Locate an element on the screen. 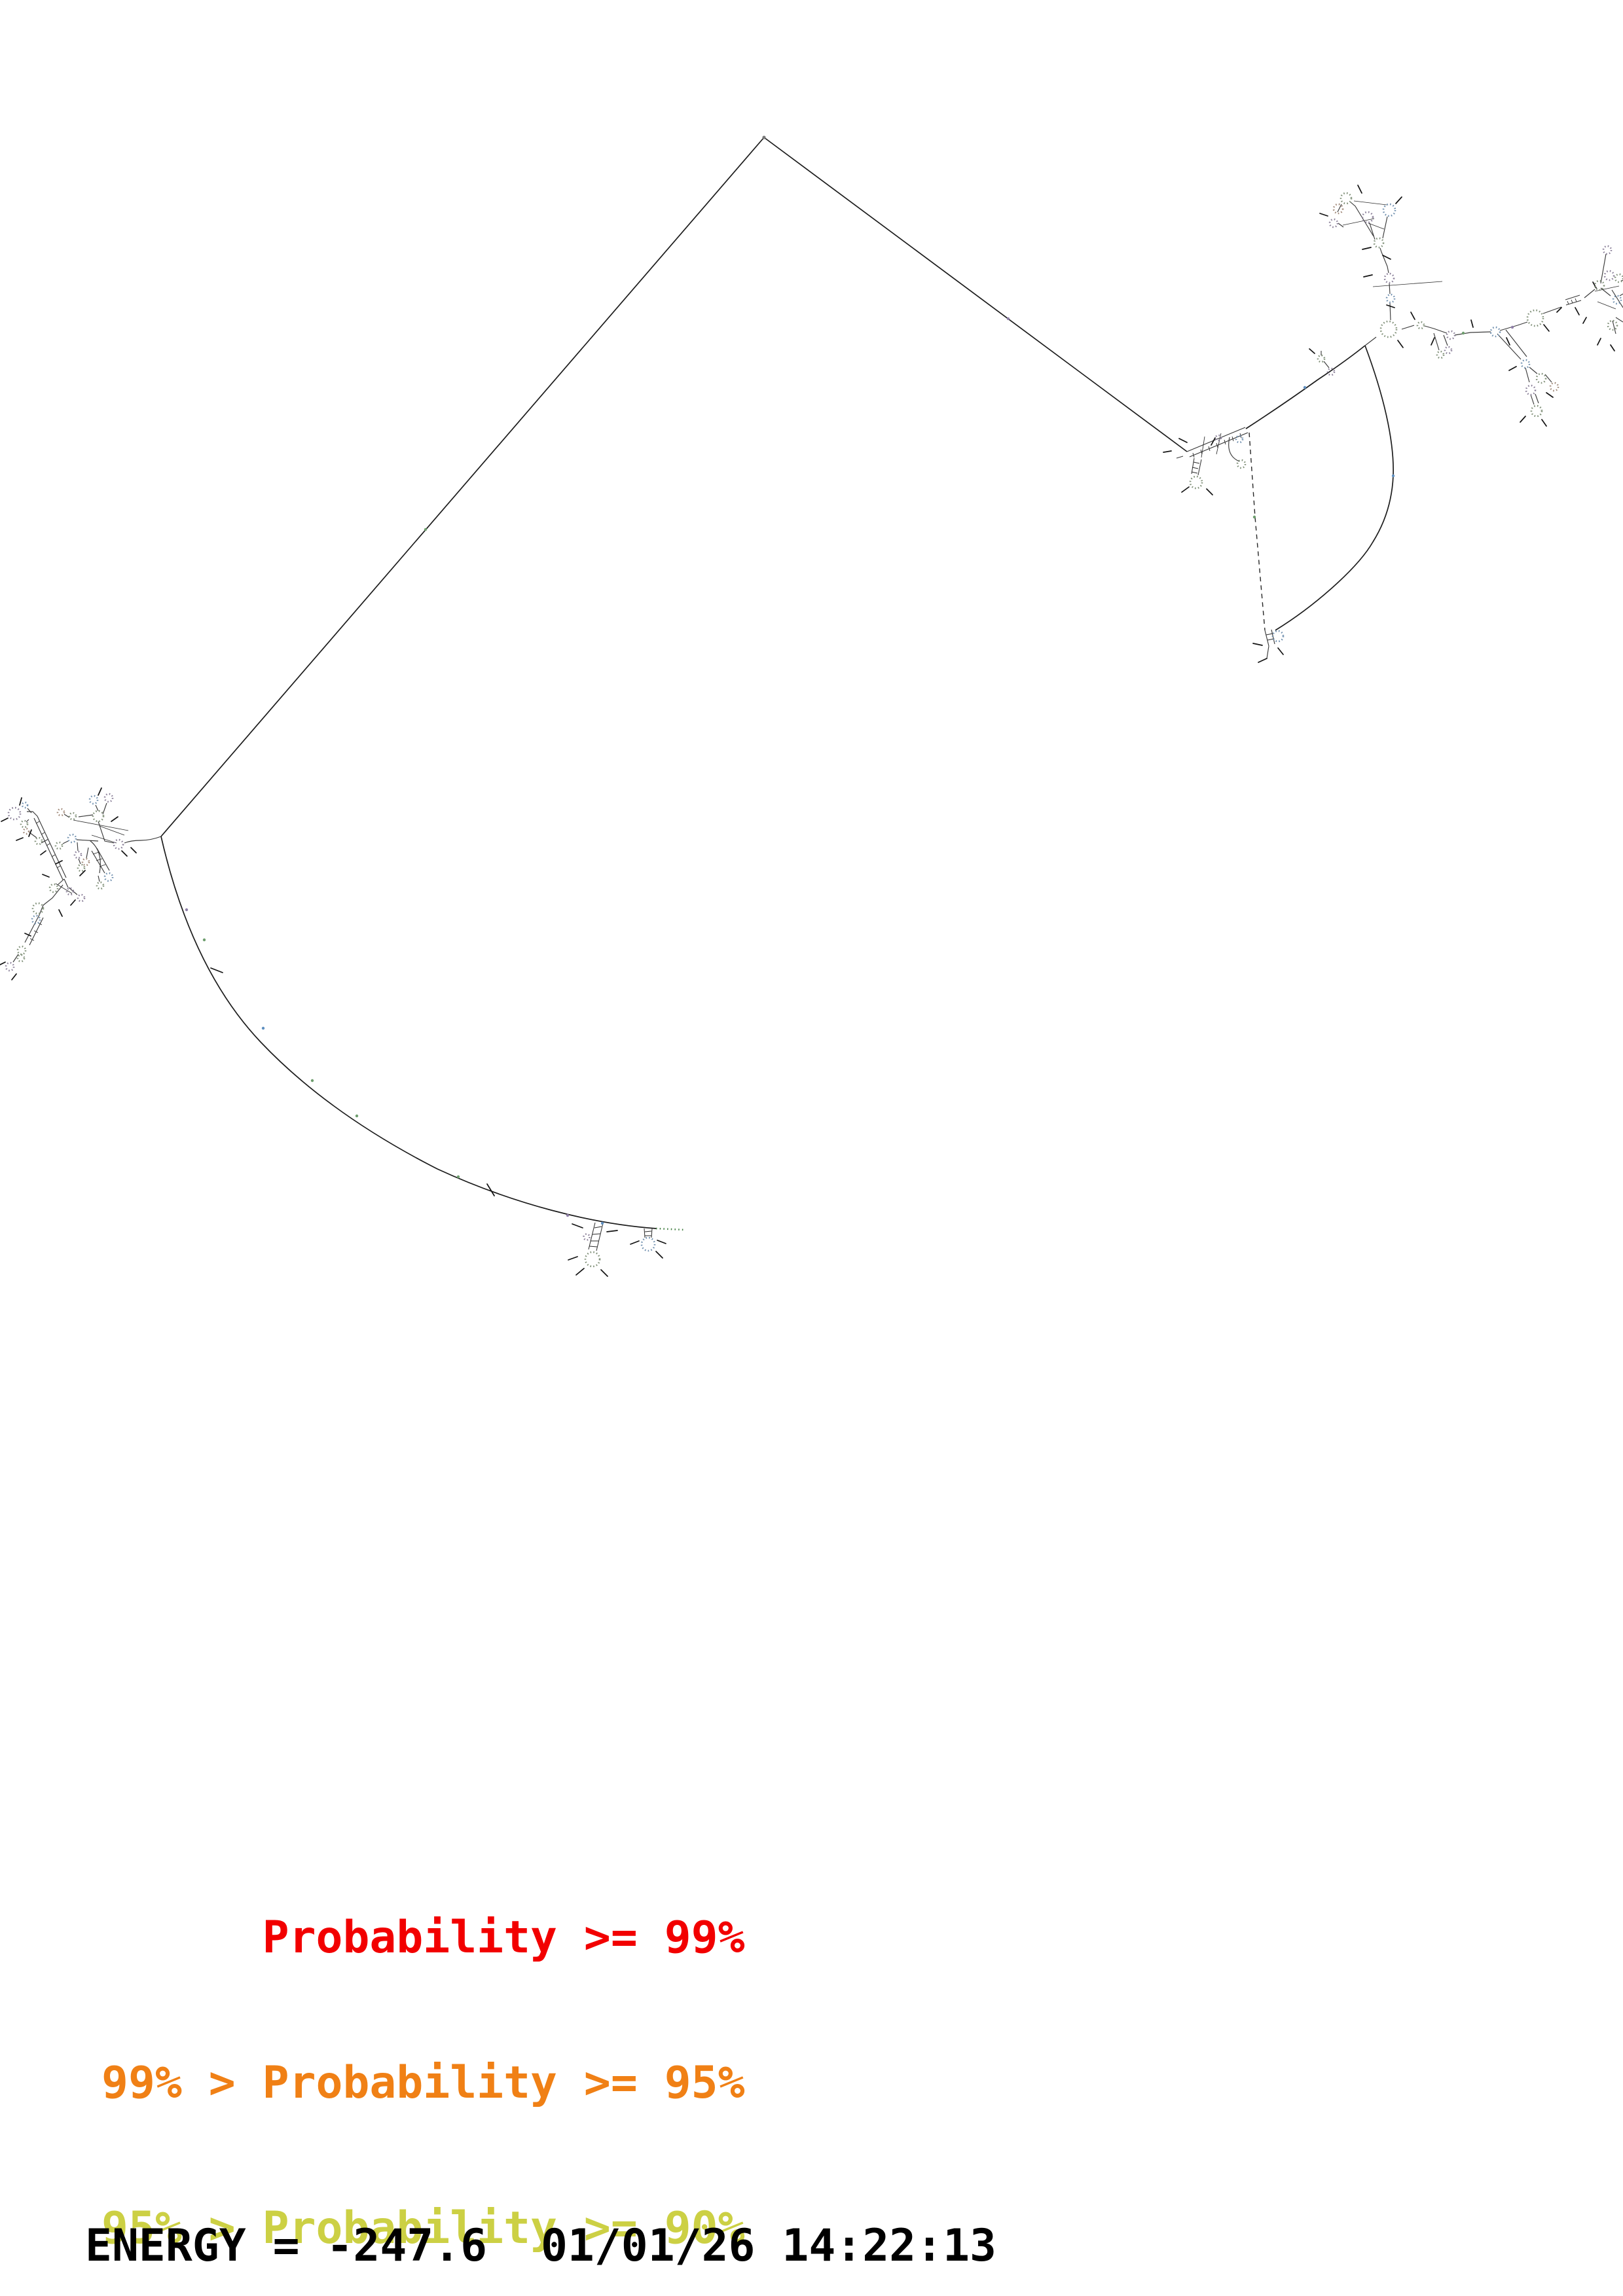 The height and width of the screenshot is (2296, 1623). right-cluster-ticks is located at coordinates (1389, 424).